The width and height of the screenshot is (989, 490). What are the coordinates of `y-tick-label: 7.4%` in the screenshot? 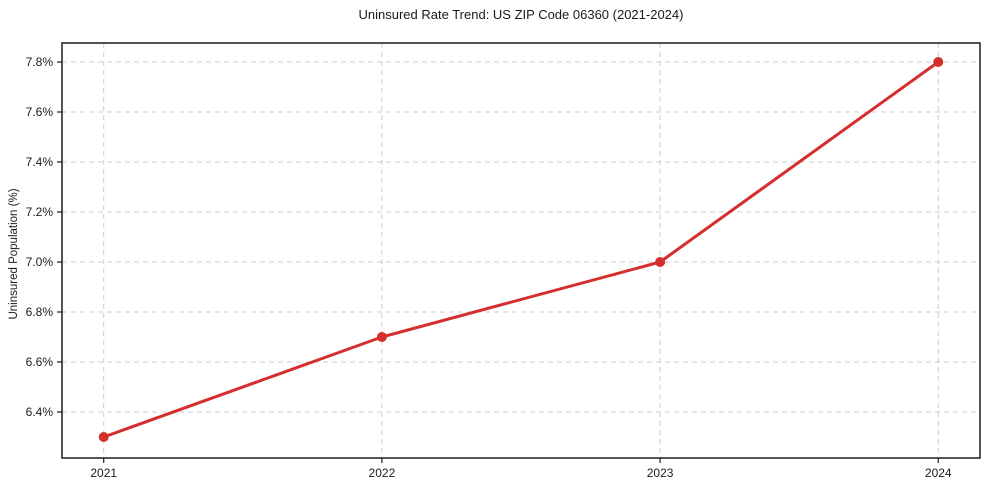 It's located at (40, 162).